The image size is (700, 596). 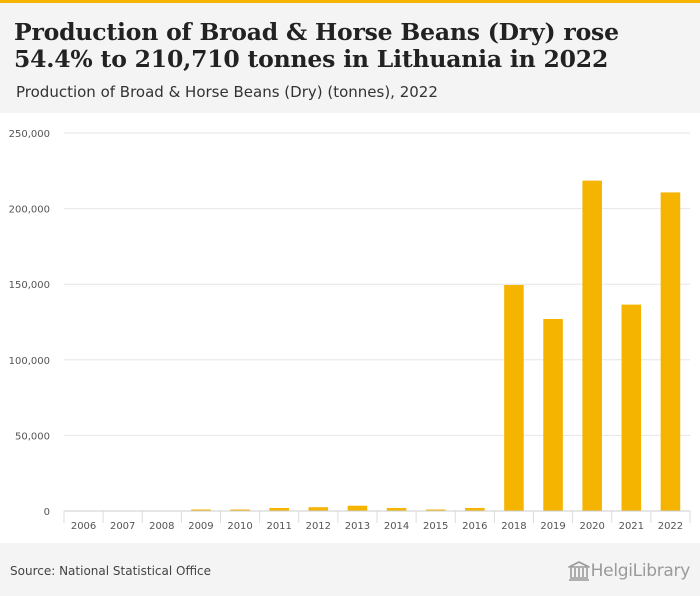 What do you see at coordinates (29, 361) in the screenshot?
I see `y-tick-label: 100,000` at bounding box center [29, 361].